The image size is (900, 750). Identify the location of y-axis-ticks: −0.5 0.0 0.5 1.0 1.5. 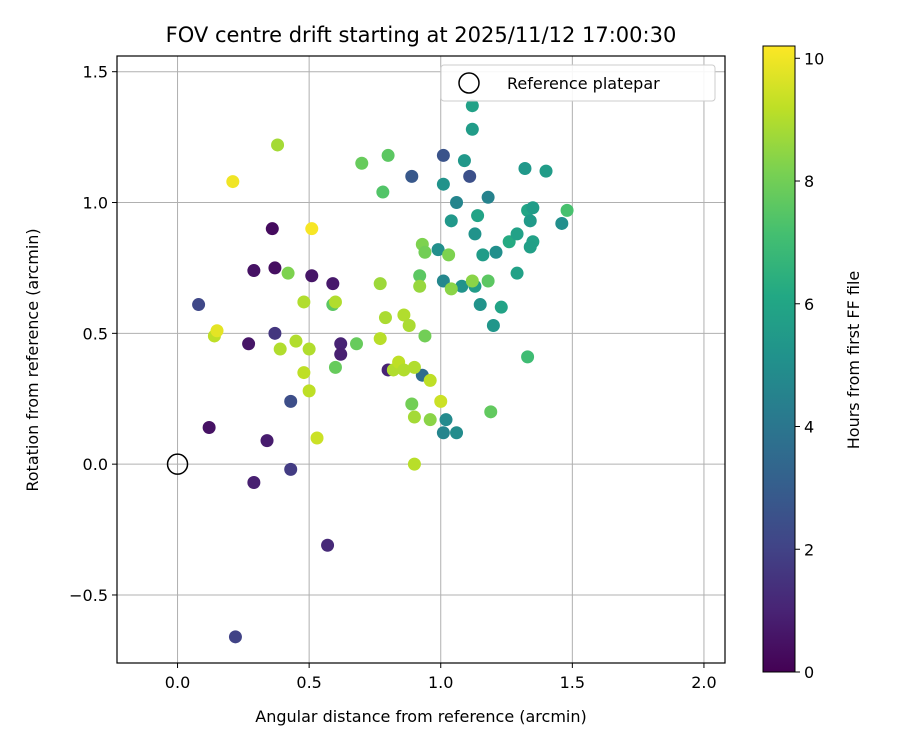
(93, 334).